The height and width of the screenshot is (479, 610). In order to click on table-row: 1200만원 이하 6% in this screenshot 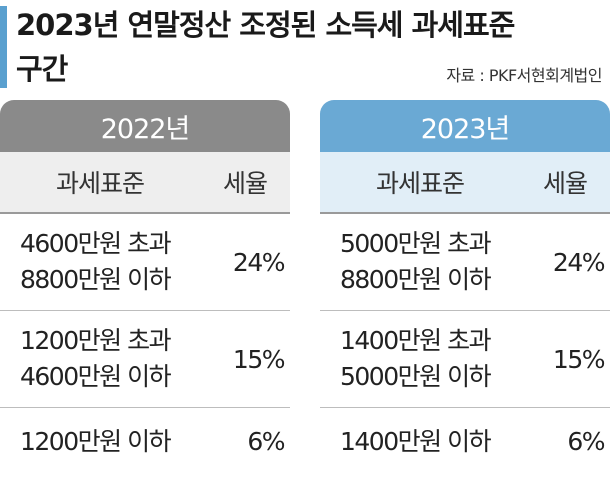, I will do `click(145, 441)`.